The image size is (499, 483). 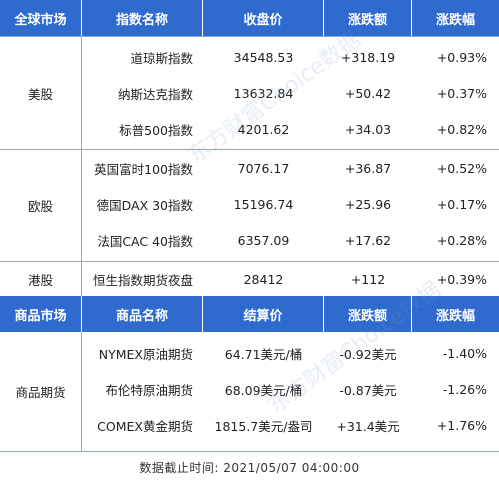 I want to click on table-row: 布伦特原油期货 68.09美元/桶 -0.87美元 -1.26%, so click(x=290, y=389).